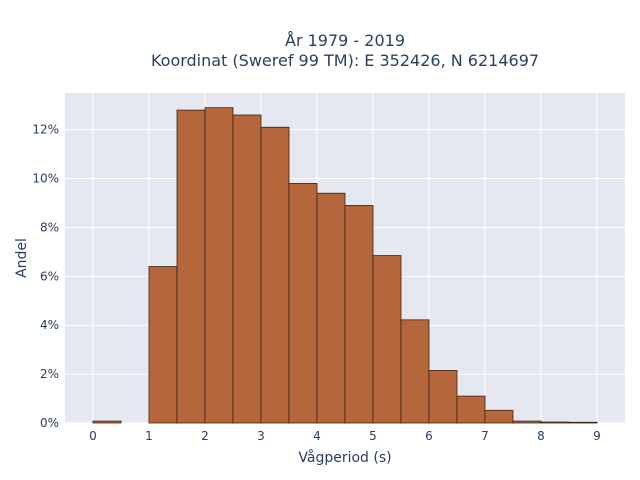  I want to click on x-tick-label: 5, so click(373, 436).